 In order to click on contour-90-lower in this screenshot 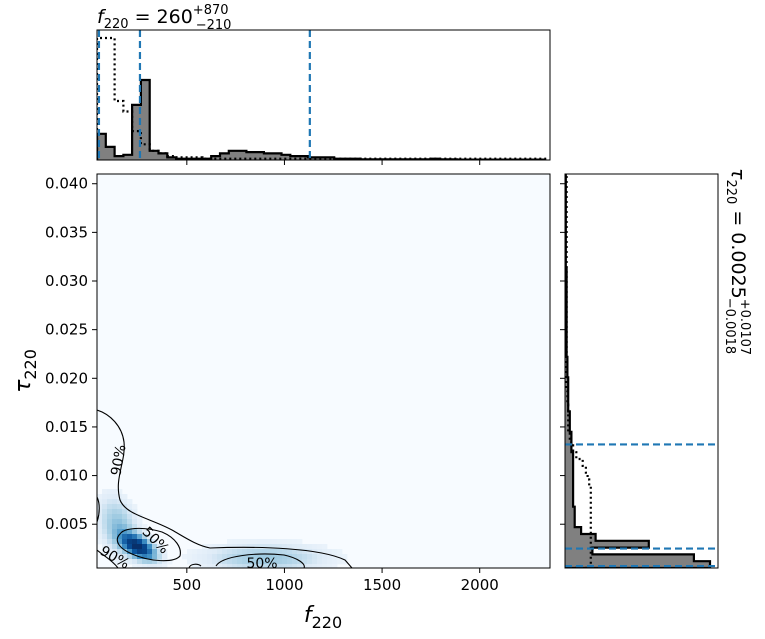, I will do `click(108, 558)`.